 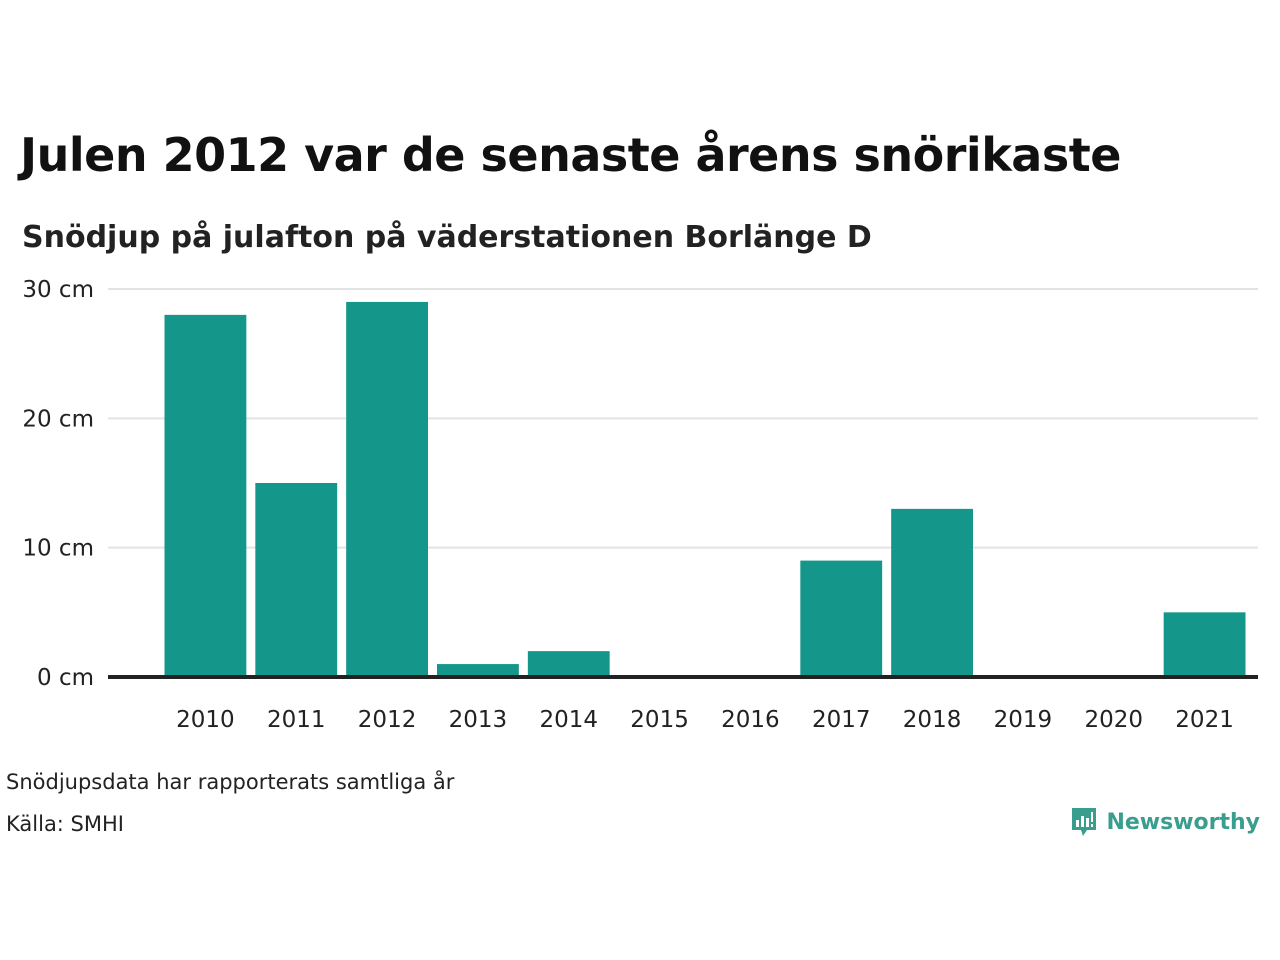 What do you see at coordinates (1084, 822) in the screenshot?
I see `bar-chart-speech-bubble-icon` at bounding box center [1084, 822].